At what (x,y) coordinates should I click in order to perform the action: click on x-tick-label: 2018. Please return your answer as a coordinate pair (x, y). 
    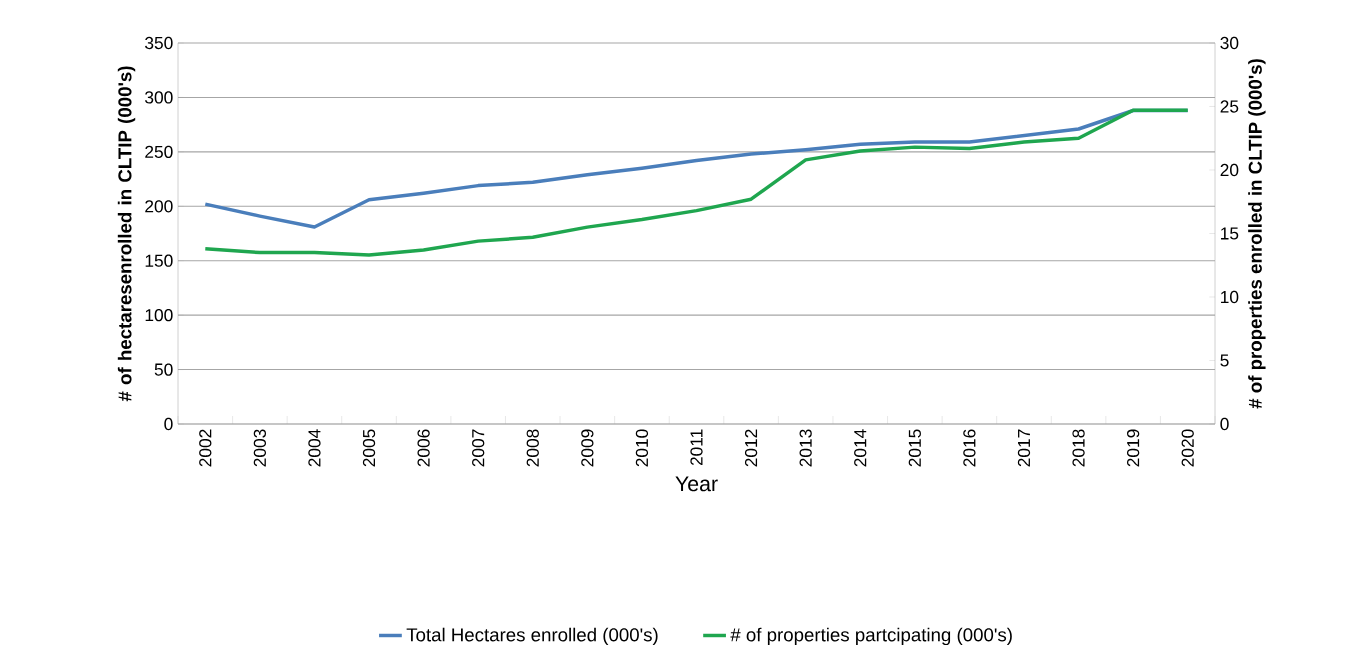
    Looking at the image, I should click on (1078, 448).